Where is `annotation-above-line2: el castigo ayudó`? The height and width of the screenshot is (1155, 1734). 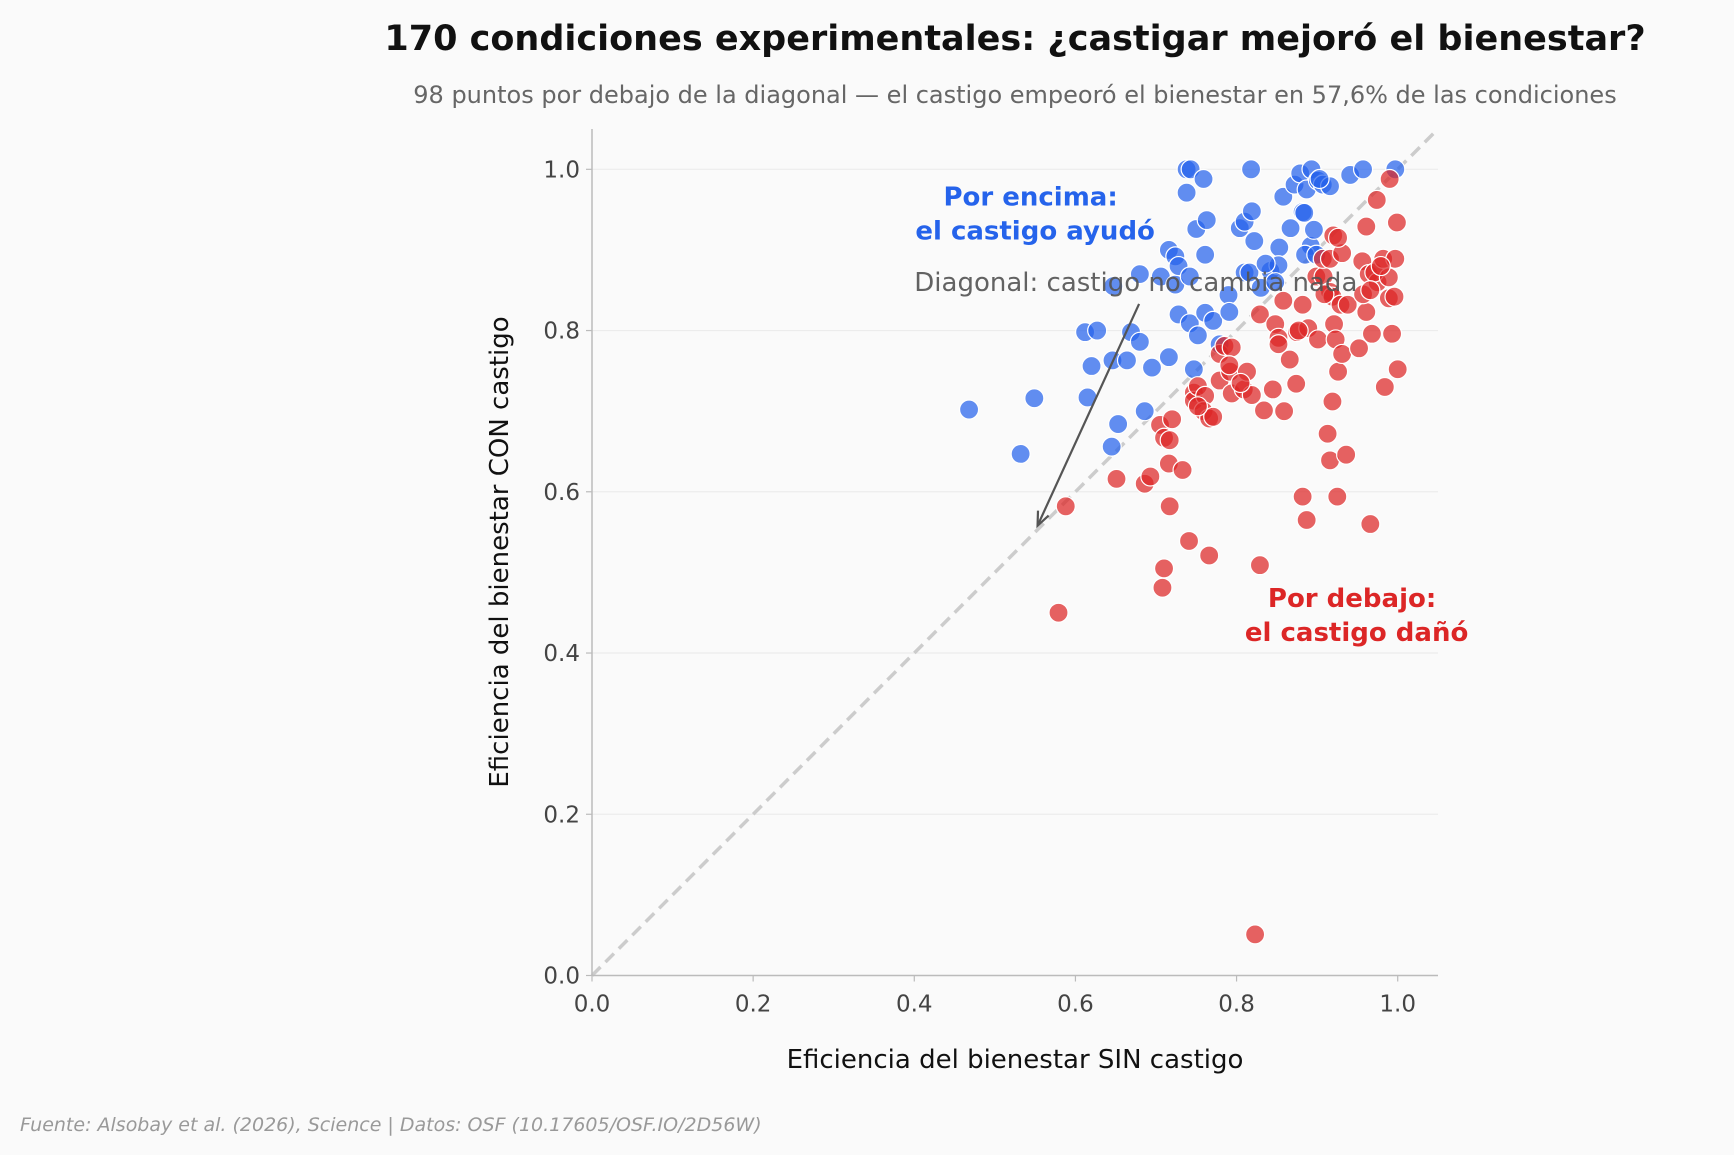 annotation-above-line2: el castigo ayudó is located at coordinates (1035, 232).